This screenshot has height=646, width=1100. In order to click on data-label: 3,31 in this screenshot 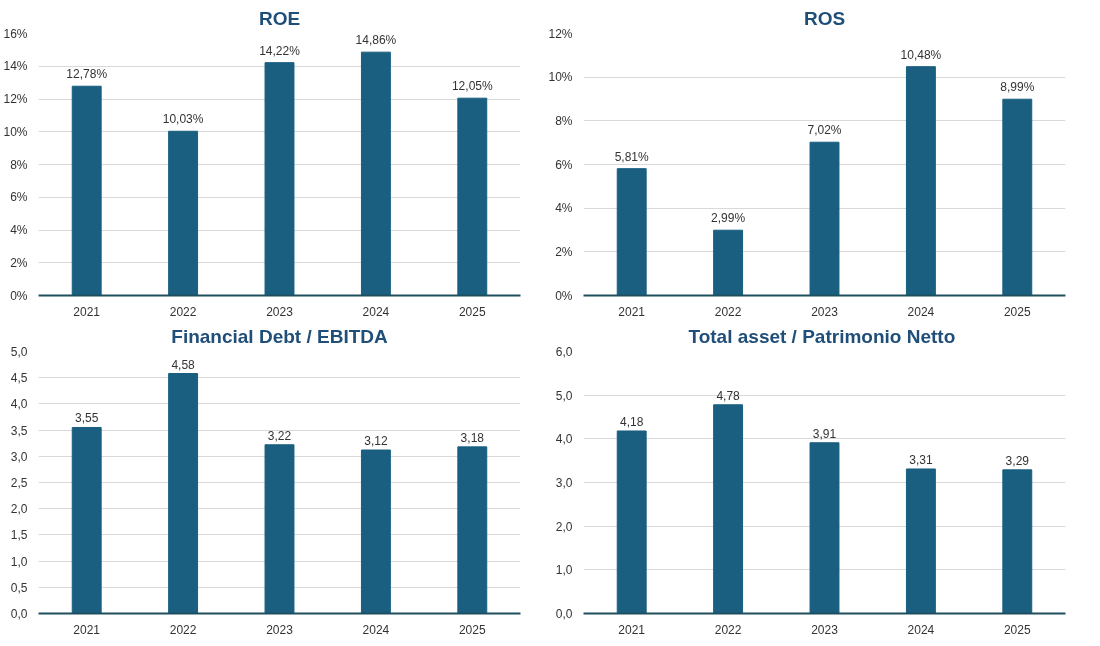, I will do `click(921, 459)`.